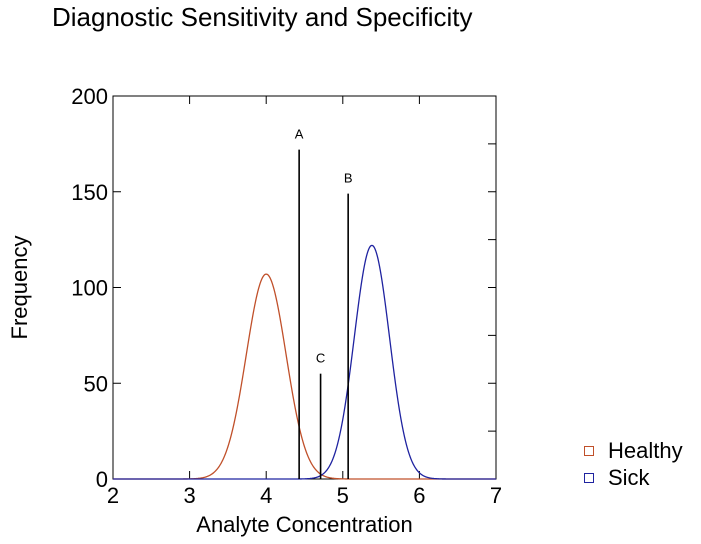 This screenshot has height=544, width=701. Describe the element at coordinates (96, 383) in the screenshot. I see `y-tick-label: 50` at that location.